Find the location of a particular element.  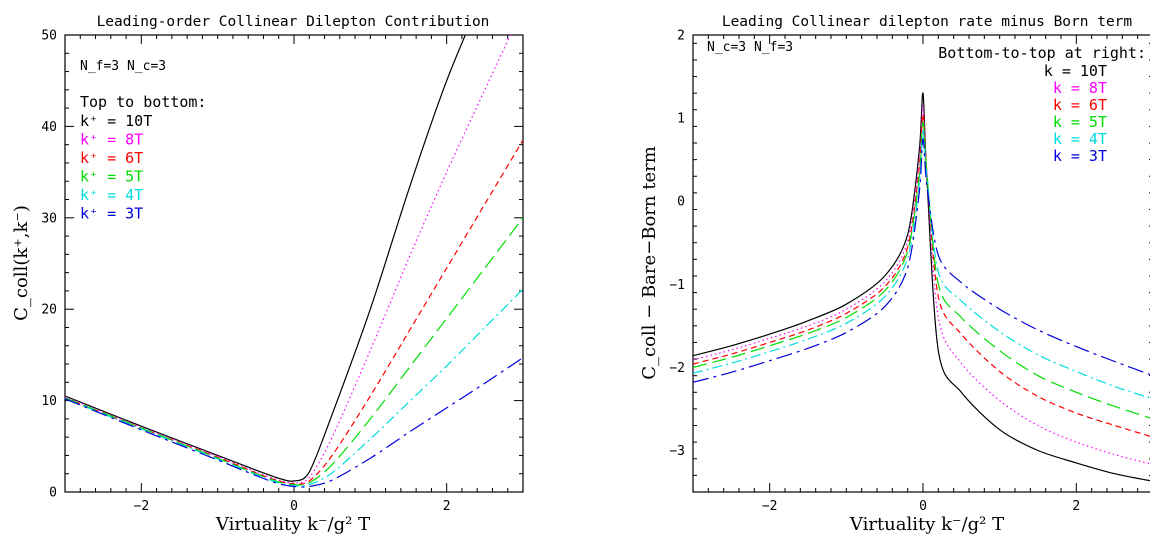

right-x-axis-label: Virtuality k⁻/g² T is located at coordinates (926, 524).